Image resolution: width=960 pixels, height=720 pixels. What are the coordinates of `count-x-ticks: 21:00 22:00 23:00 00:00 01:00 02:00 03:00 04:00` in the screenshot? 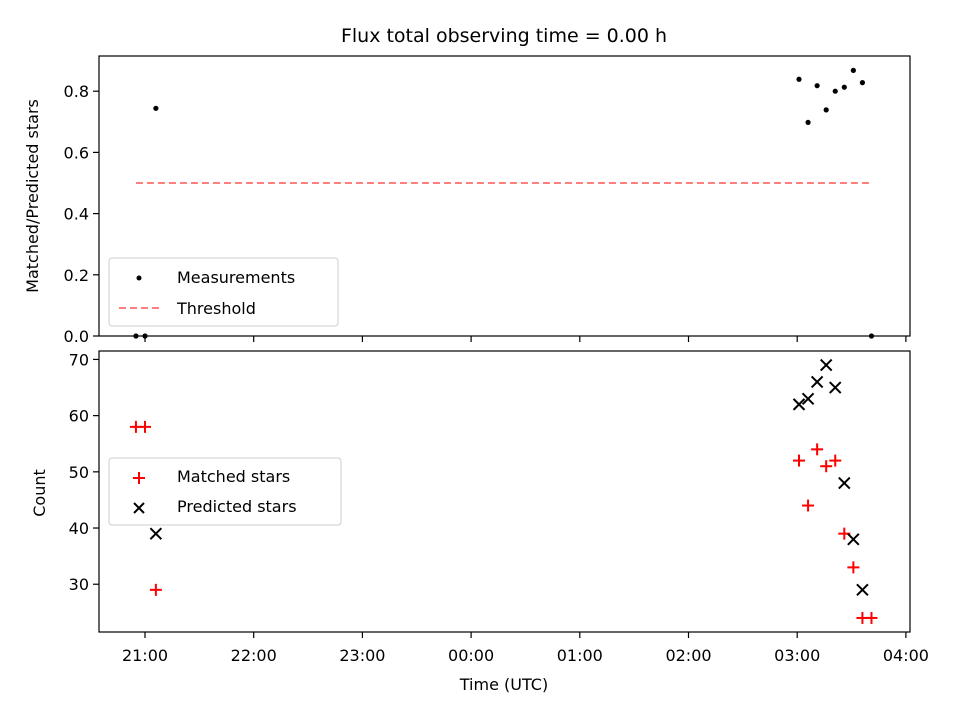 It's located at (525, 648).